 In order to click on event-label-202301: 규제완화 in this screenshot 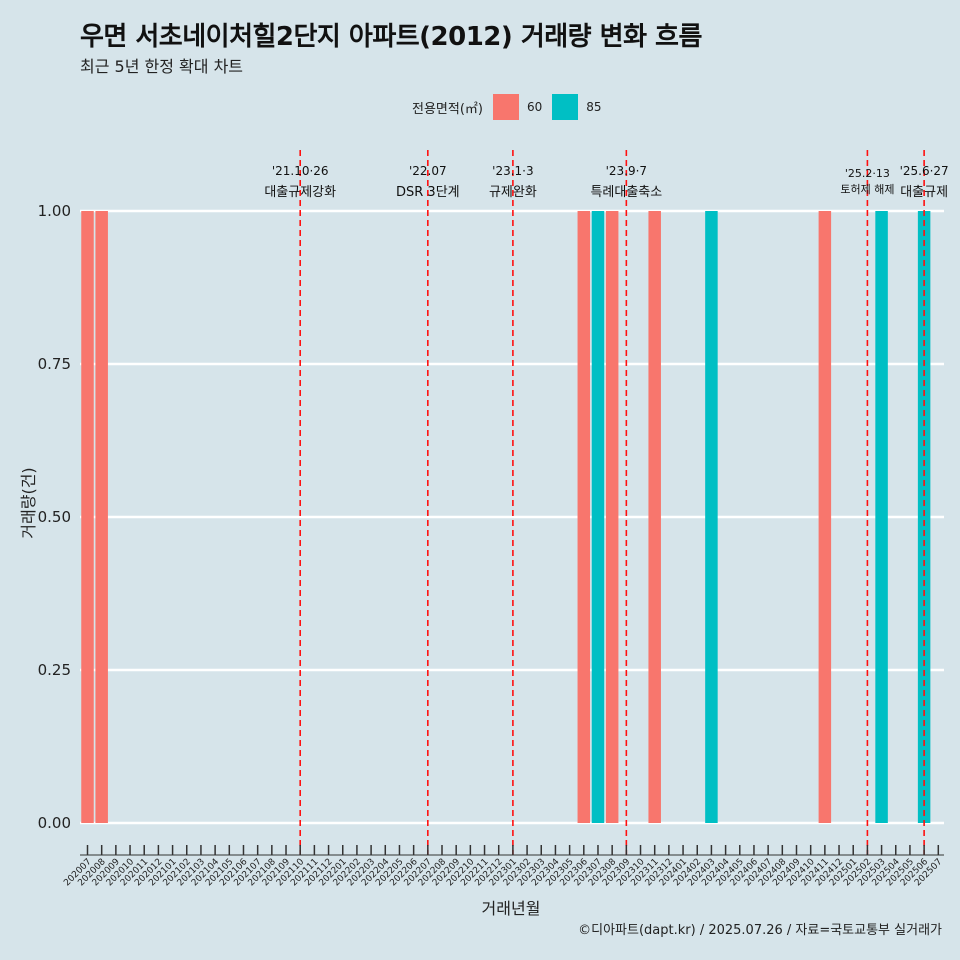, I will do `click(513, 192)`.